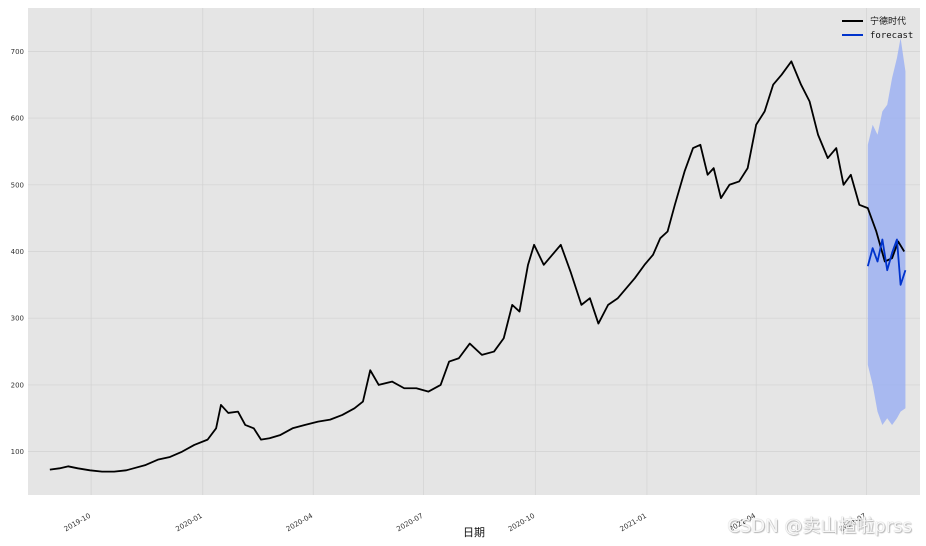 This screenshot has height=546, width=926. Describe the element at coordinates (300, 523) in the screenshot. I see `x-tick-label: 2020-04` at that location.